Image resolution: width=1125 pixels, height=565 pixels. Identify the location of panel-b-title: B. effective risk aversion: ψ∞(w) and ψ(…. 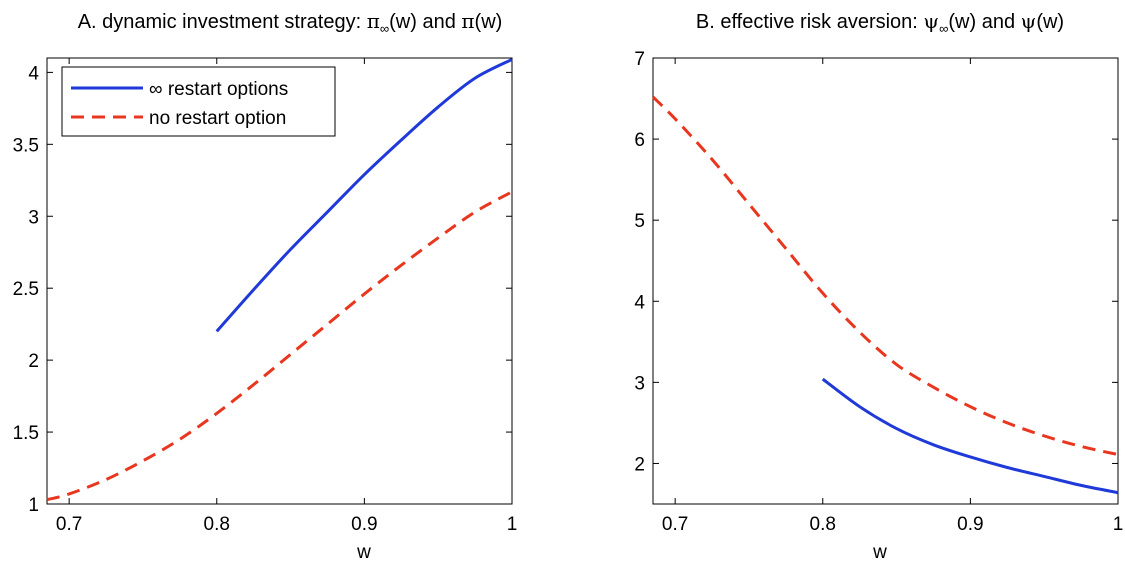
(880, 22).